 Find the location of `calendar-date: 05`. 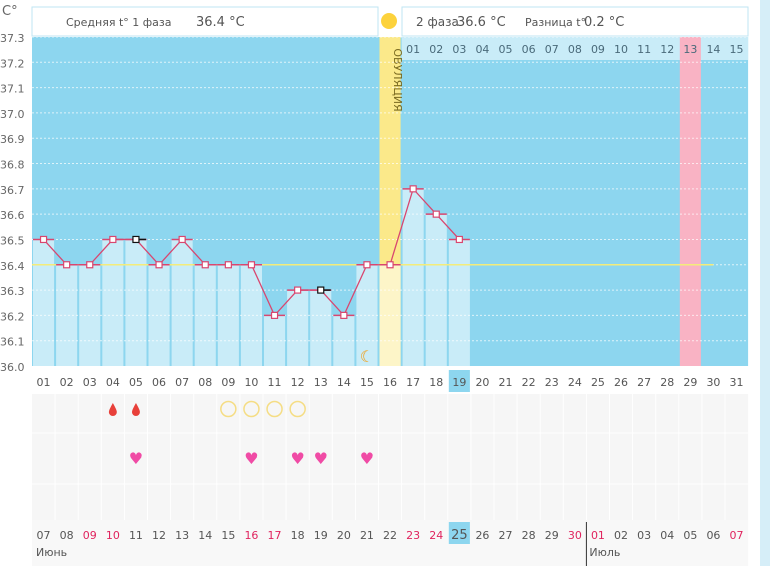

calendar-date: 05 is located at coordinates (690, 535).